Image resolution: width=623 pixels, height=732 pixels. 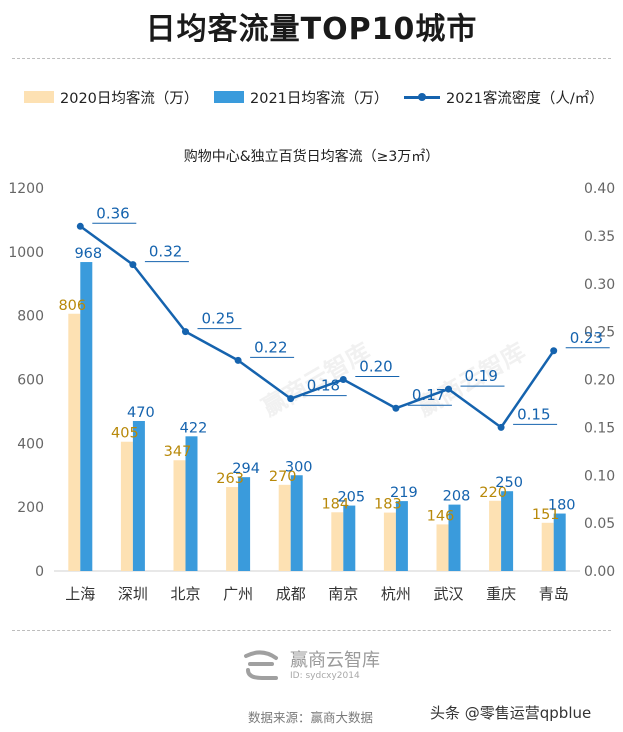 What do you see at coordinates (388, 505) in the screenshot?
I see `bar-2020-value-label: 183` at bounding box center [388, 505].